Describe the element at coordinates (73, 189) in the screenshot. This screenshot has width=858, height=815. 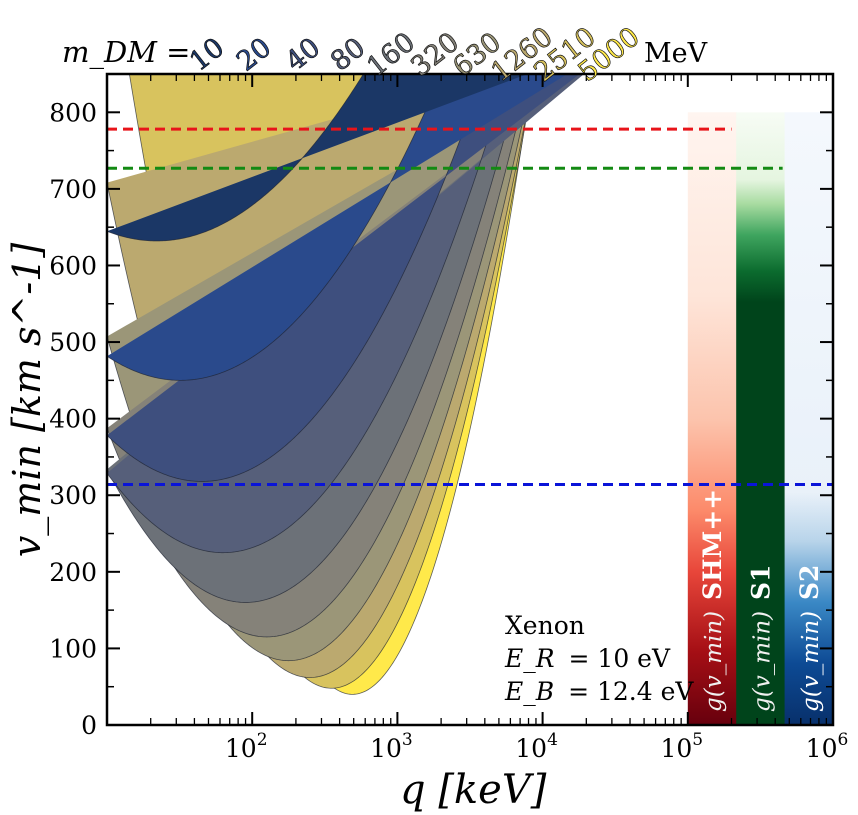
I see `y-tick-label: 700` at that location.